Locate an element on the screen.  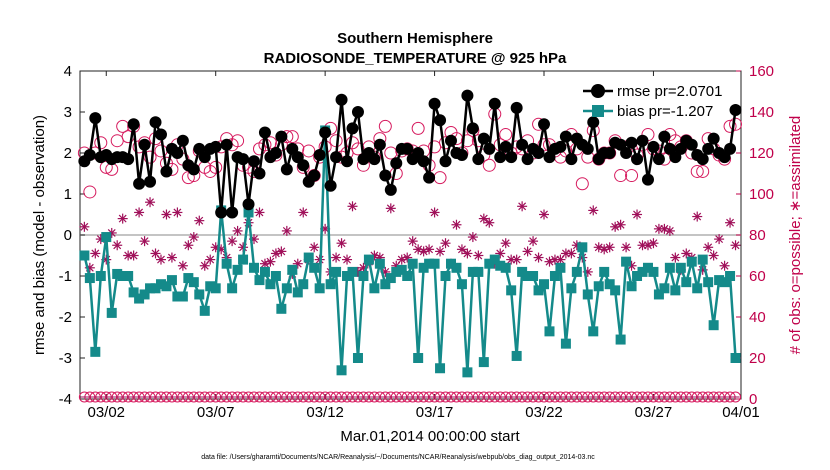
y-axis-left-ticks: -4 -3 -2 -1 0 1 2 3 4 is located at coordinates (72, 235).